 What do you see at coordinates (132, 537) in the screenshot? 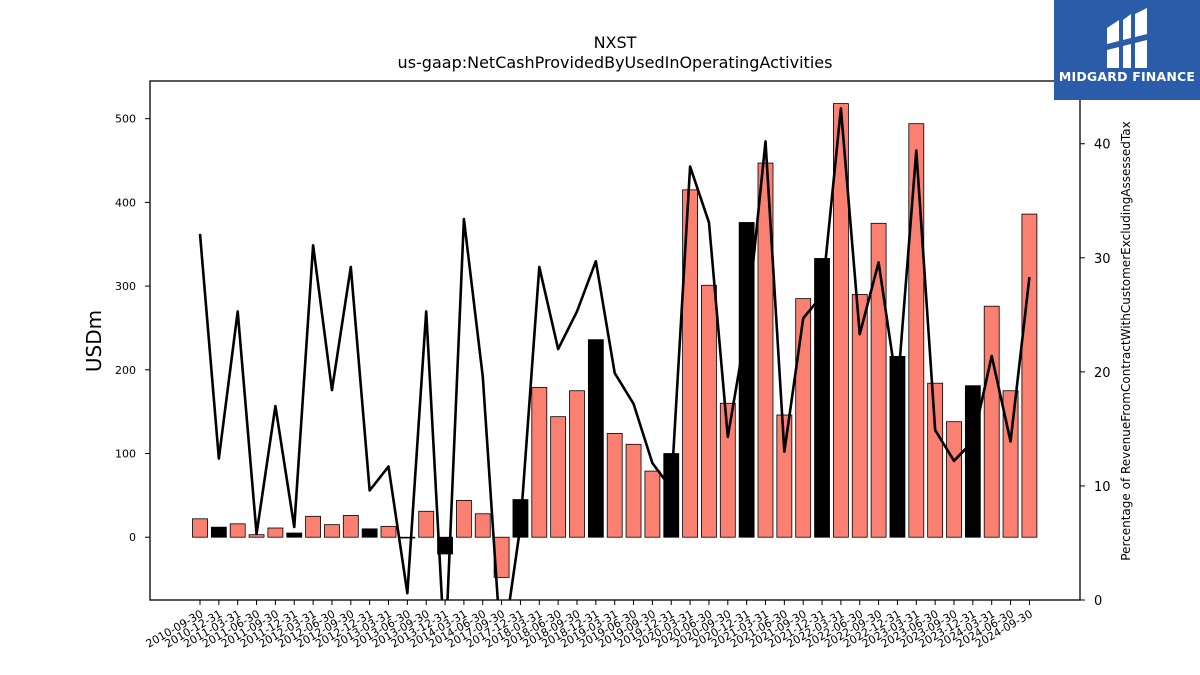
I see `y-tick-label: 0` at bounding box center [132, 537].